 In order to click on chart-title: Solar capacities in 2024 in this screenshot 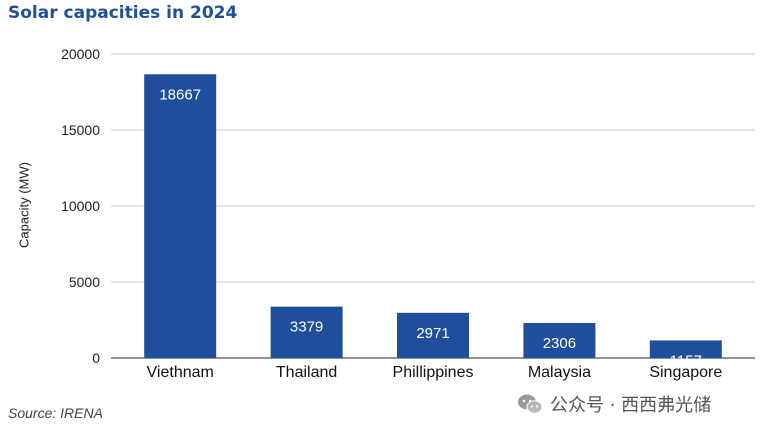, I will do `click(123, 13)`.